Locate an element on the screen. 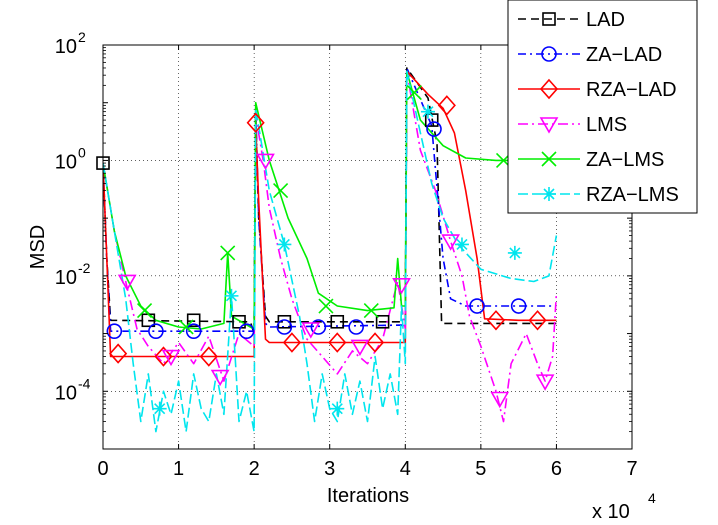 This screenshot has height=525, width=718. legend: LAD ZA−LAD RZA−LAD LMS ZA−LMS RZA−LMS is located at coordinates (602, 107).